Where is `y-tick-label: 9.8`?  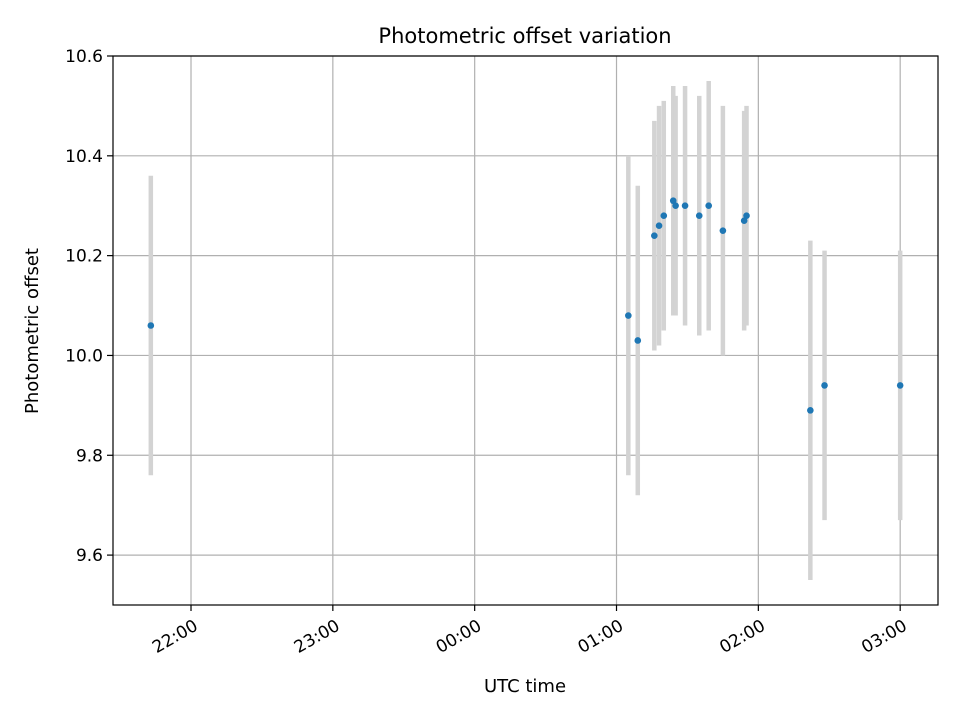 y-tick-label: 9.8 is located at coordinates (89, 456).